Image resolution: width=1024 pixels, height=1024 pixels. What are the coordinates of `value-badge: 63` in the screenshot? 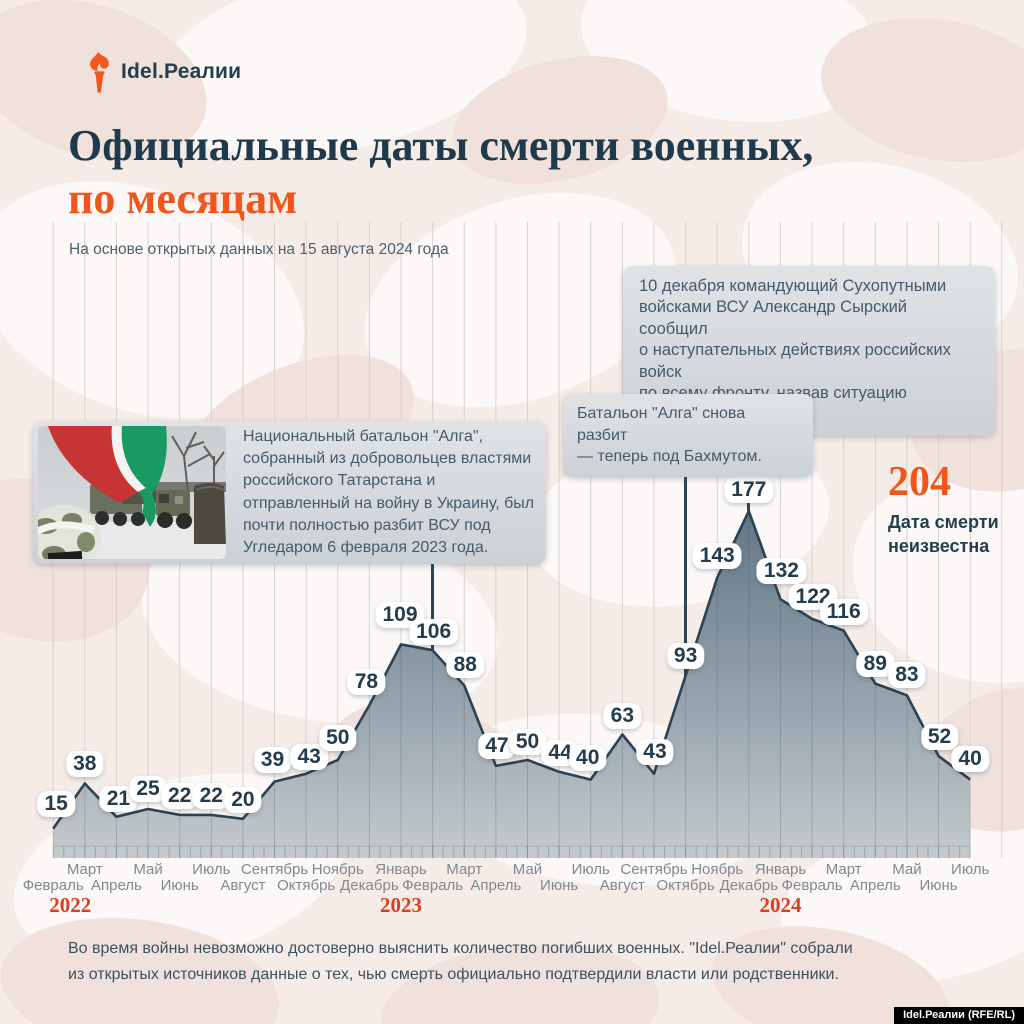 It's located at (622, 715).